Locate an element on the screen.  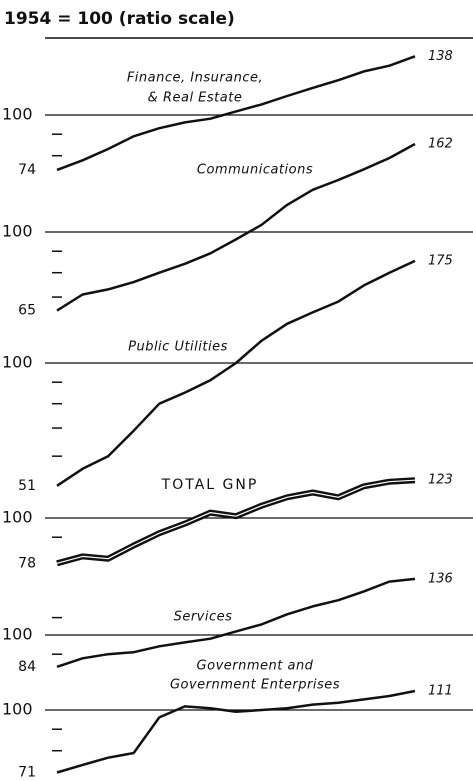
chart-title: 1954 = 100 (ratio scale) is located at coordinates (119, 19).